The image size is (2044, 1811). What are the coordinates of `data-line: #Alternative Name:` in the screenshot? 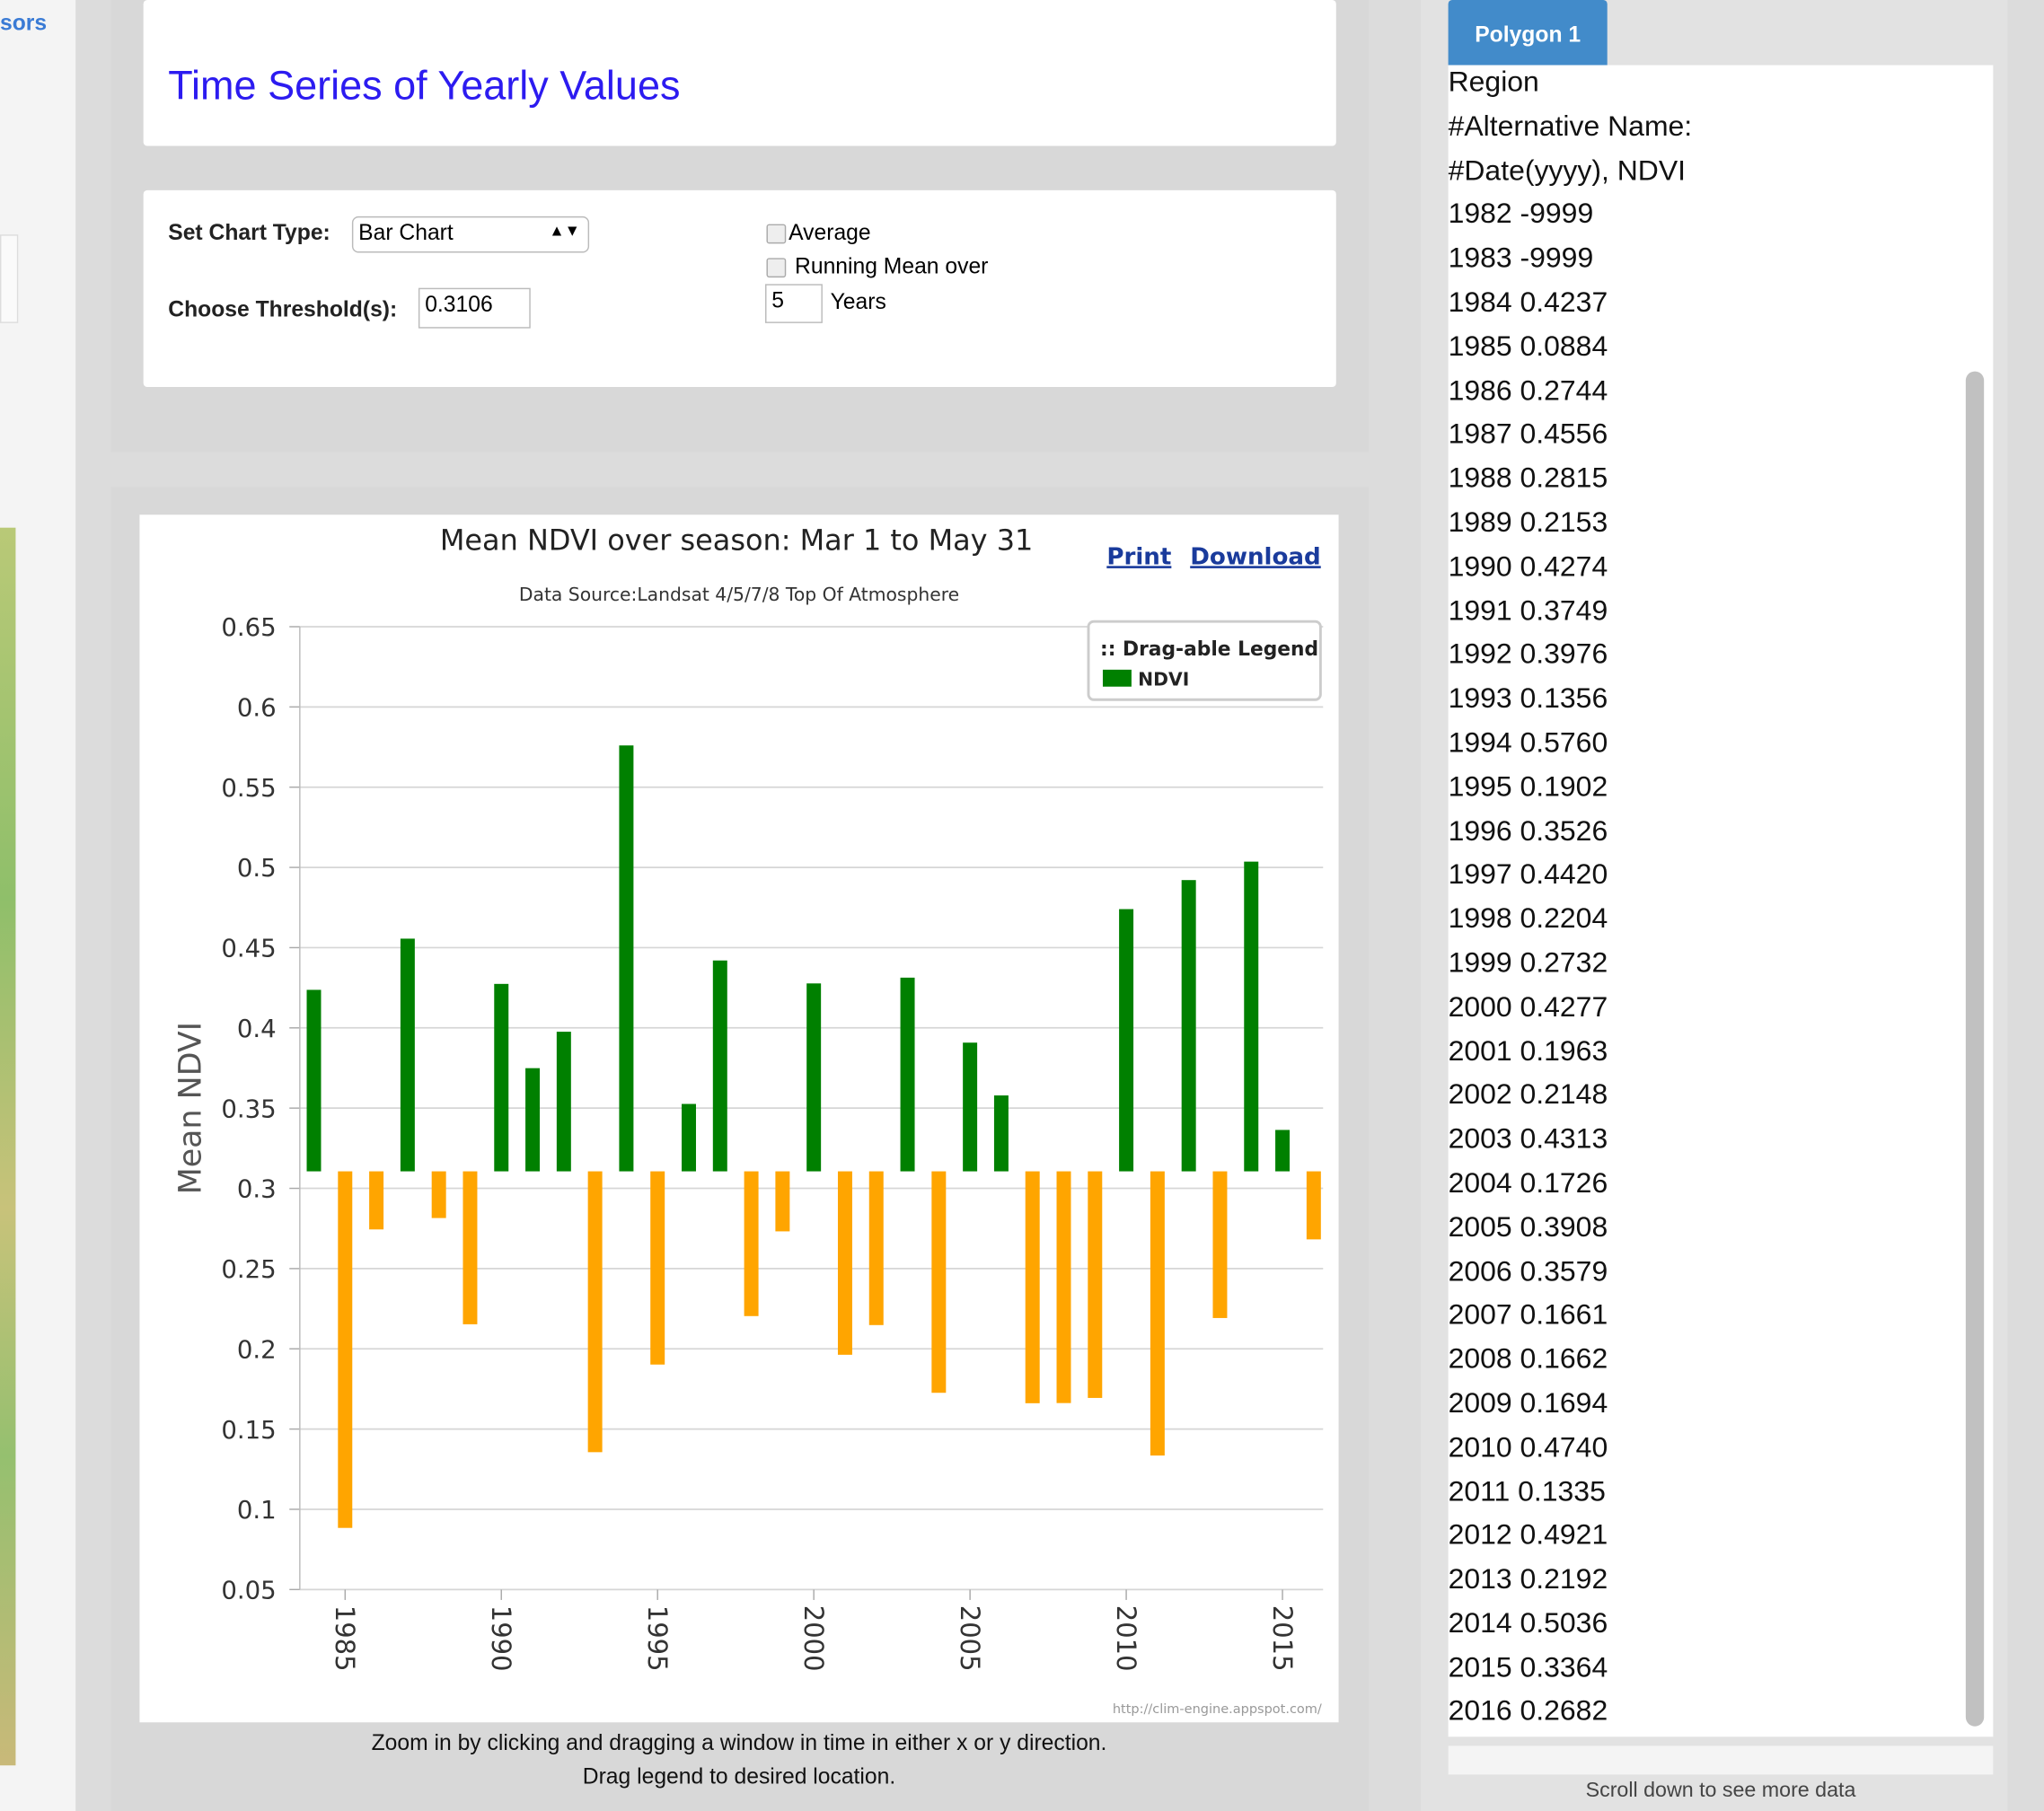 It's located at (1570, 125).